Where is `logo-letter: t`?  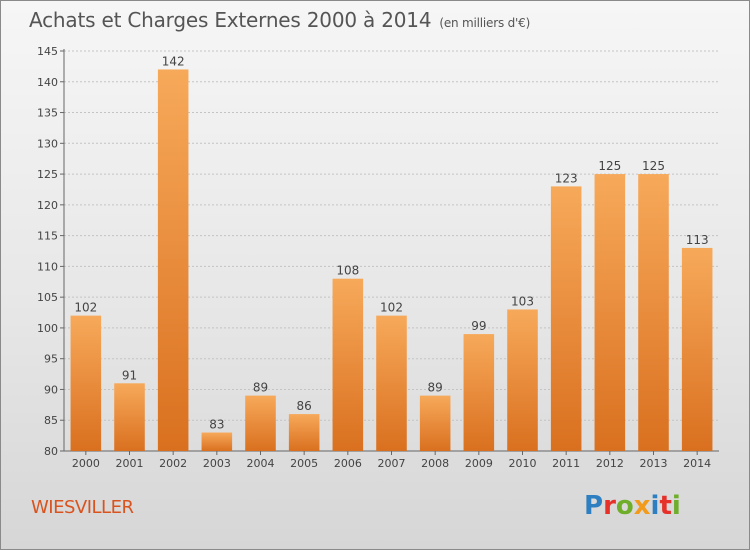 logo-letter: t is located at coordinates (665, 506).